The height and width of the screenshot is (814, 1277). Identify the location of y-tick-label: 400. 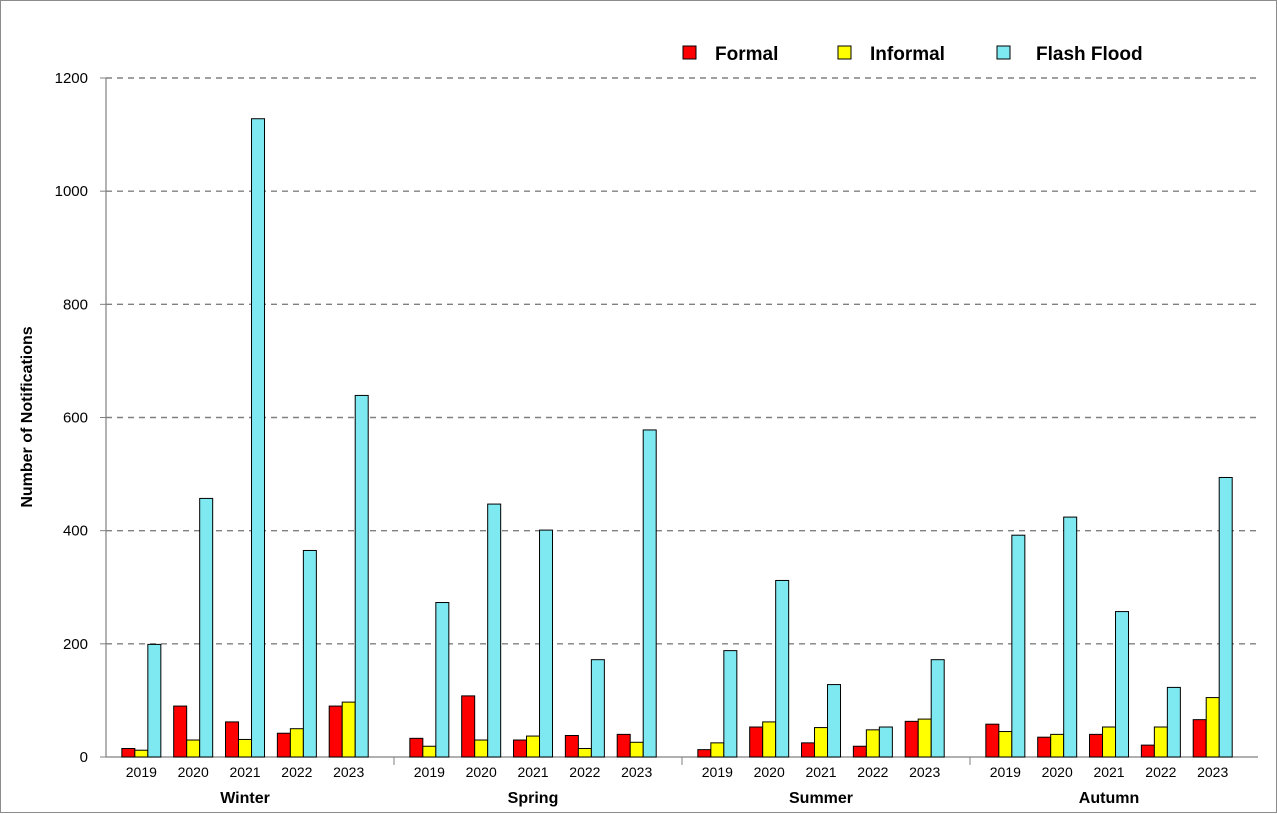
(75, 531).